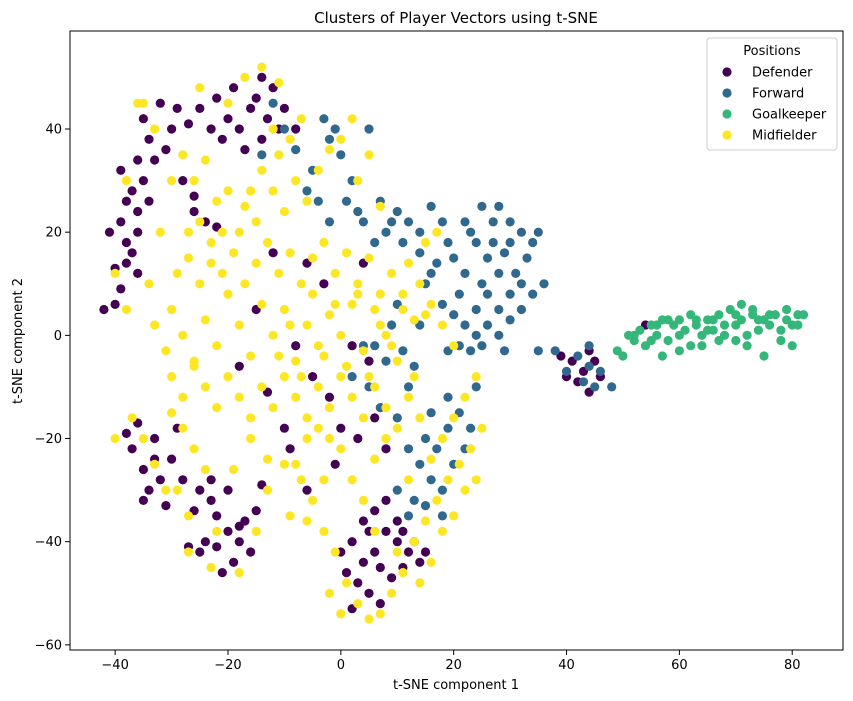 This screenshot has width=853, height=701. I want to click on x-tick-label: 20, so click(453, 665).